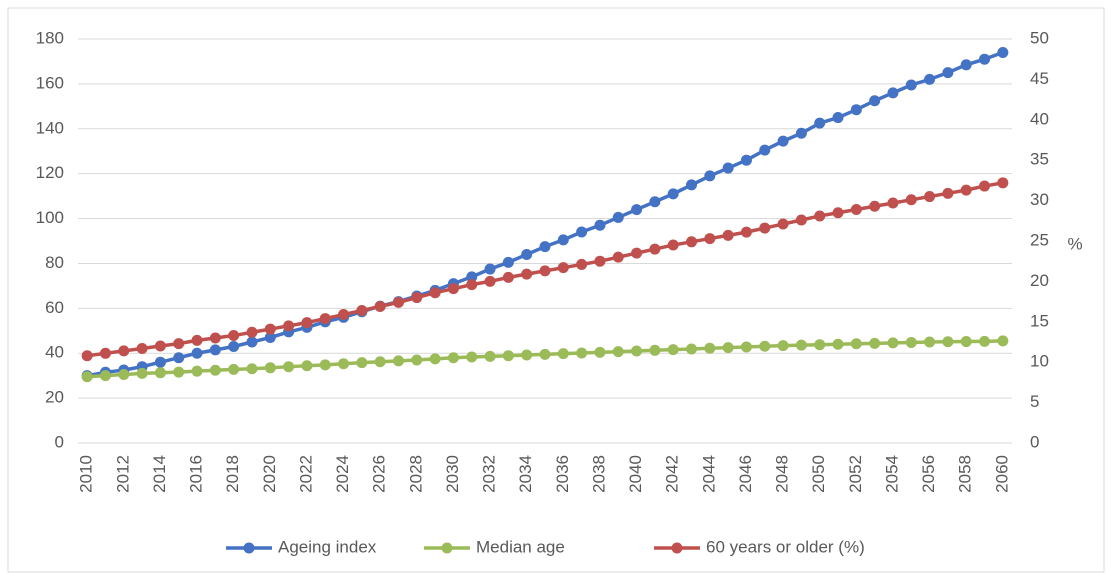 This screenshot has height=580, width=1112. I want to click on x-tick-label: 2016, so click(196, 474).